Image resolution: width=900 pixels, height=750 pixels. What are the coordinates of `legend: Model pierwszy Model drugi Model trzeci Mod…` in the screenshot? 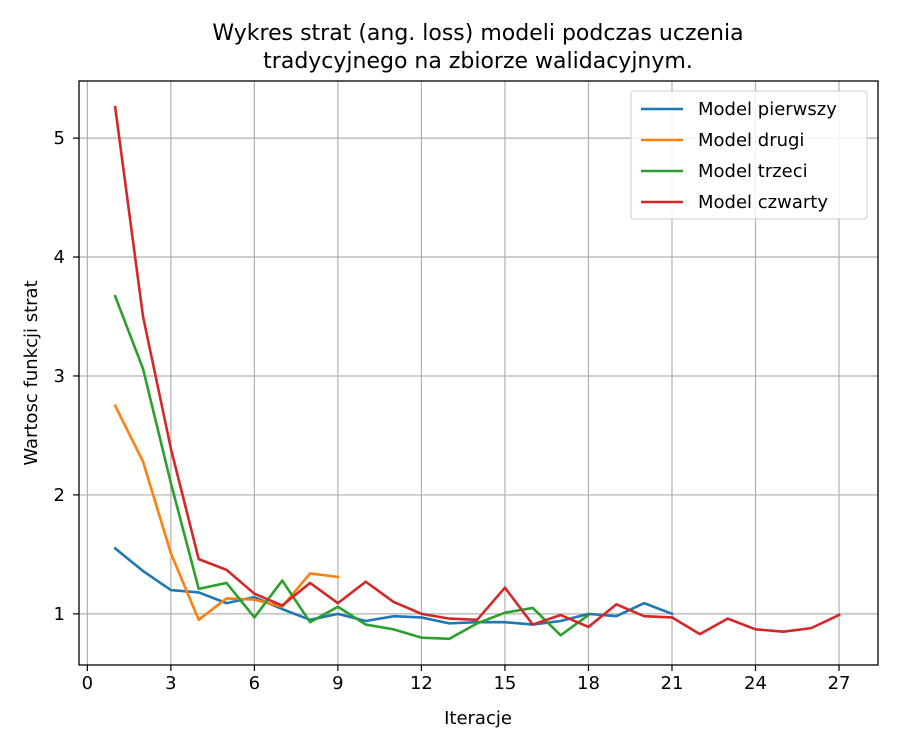 It's located at (749, 155).